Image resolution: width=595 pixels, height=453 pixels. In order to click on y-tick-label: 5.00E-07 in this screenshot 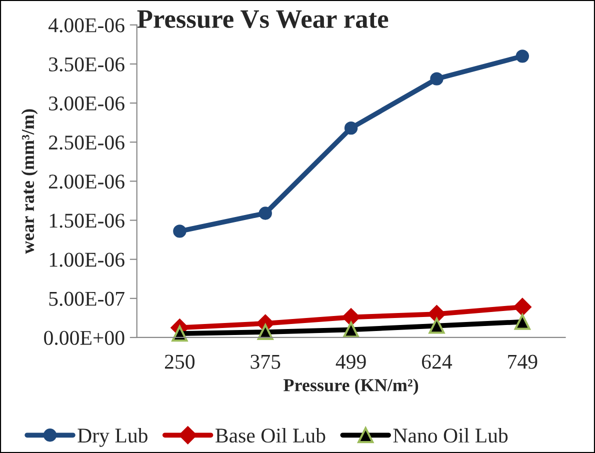, I will do `click(86, 299)`.